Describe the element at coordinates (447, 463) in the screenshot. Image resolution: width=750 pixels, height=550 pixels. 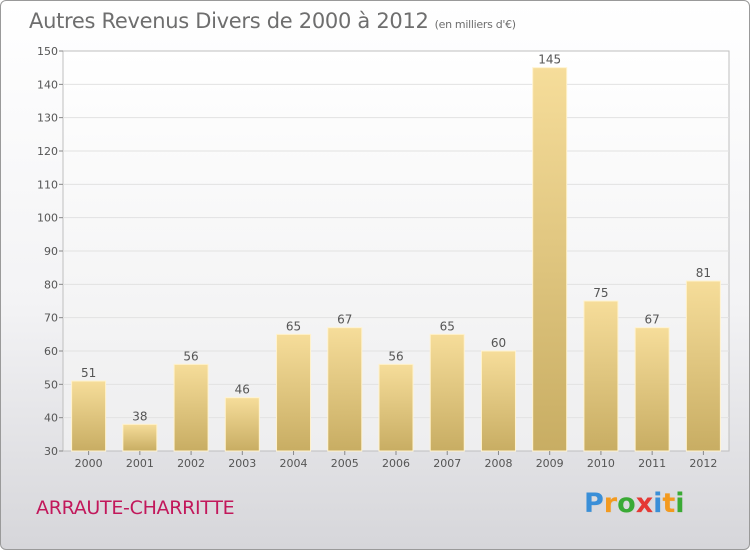
I see `x-tick-label: 2007` at that location.